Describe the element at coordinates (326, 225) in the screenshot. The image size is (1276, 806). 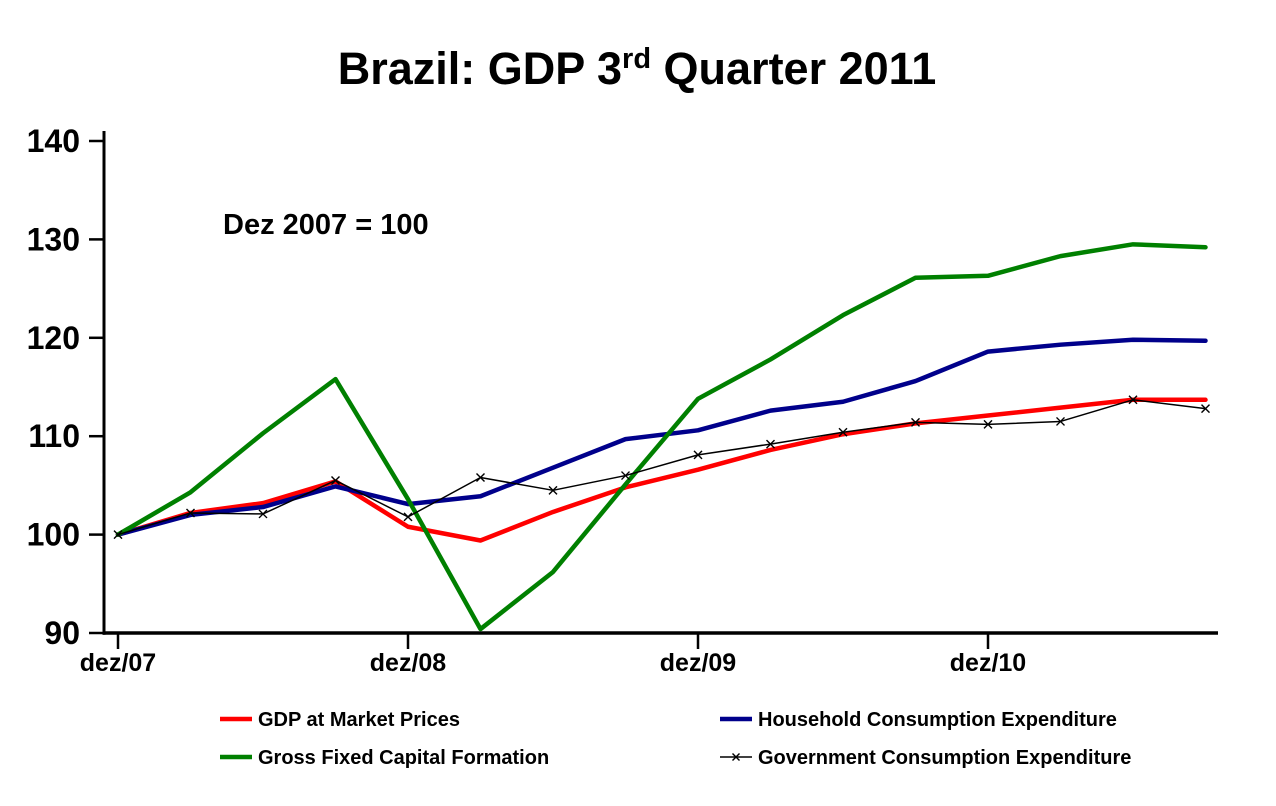
I see `axis-scale-note: Dez 2007 = 100` at that location.